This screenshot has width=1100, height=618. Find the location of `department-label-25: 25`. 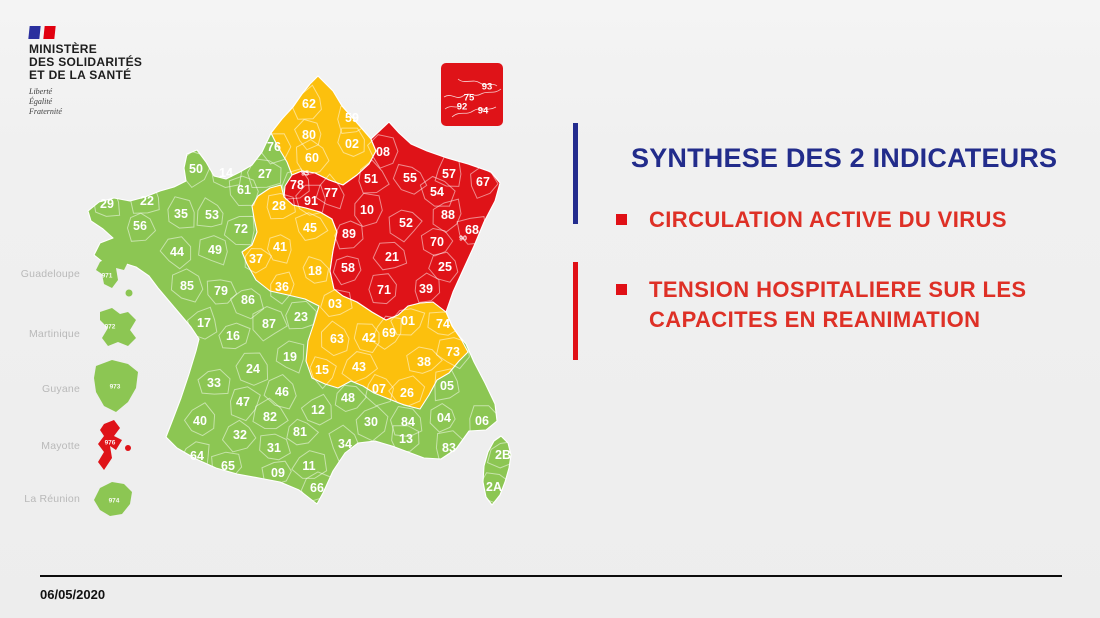

department-label-25: 25 is located at coordinates (445, 267).